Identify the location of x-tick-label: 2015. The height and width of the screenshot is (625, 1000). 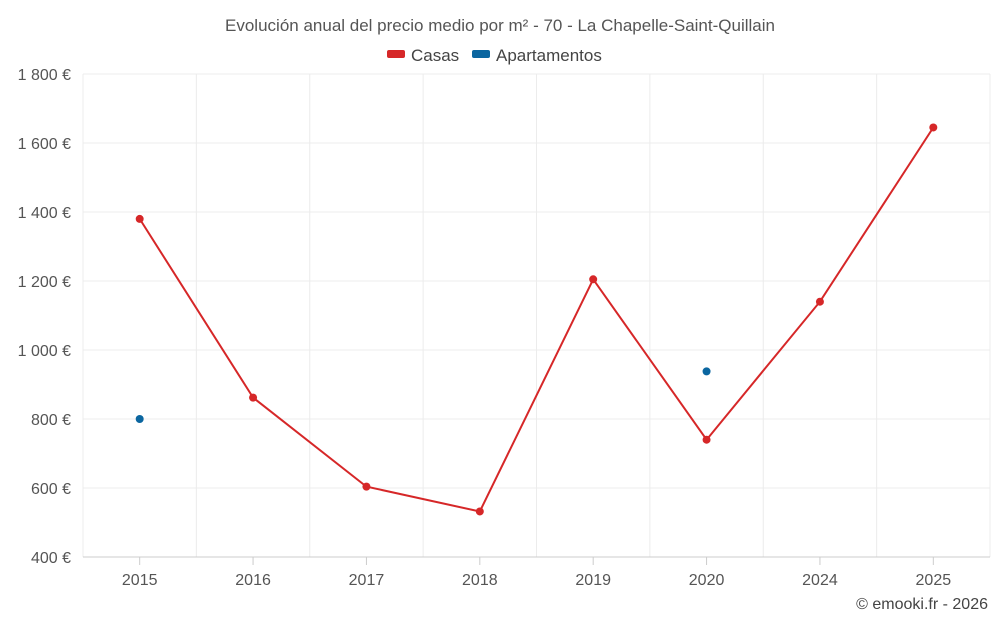
(140, 580).